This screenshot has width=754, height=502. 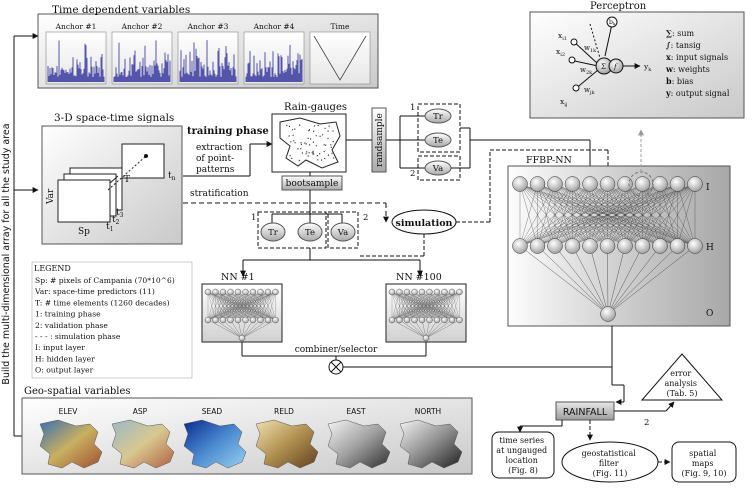 I want to click on label-t3: t3, so click(x=120, y=213).